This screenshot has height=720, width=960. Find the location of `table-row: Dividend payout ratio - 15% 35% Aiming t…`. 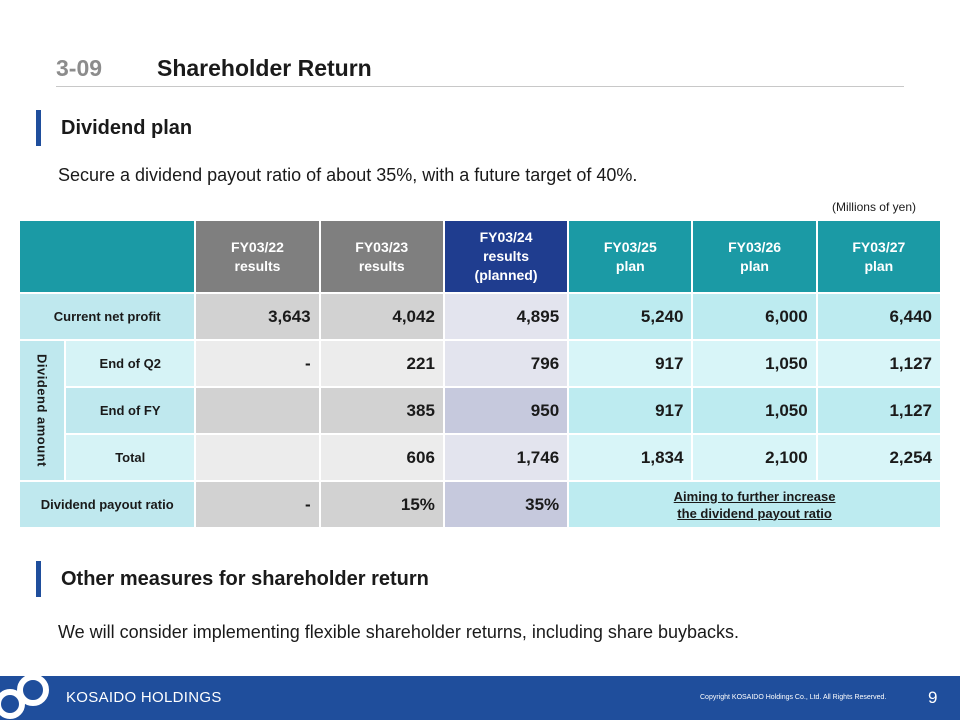

table-row: Dividend payout ratio - 15% 35% Aiming t… is located at coordinates (479, 504).